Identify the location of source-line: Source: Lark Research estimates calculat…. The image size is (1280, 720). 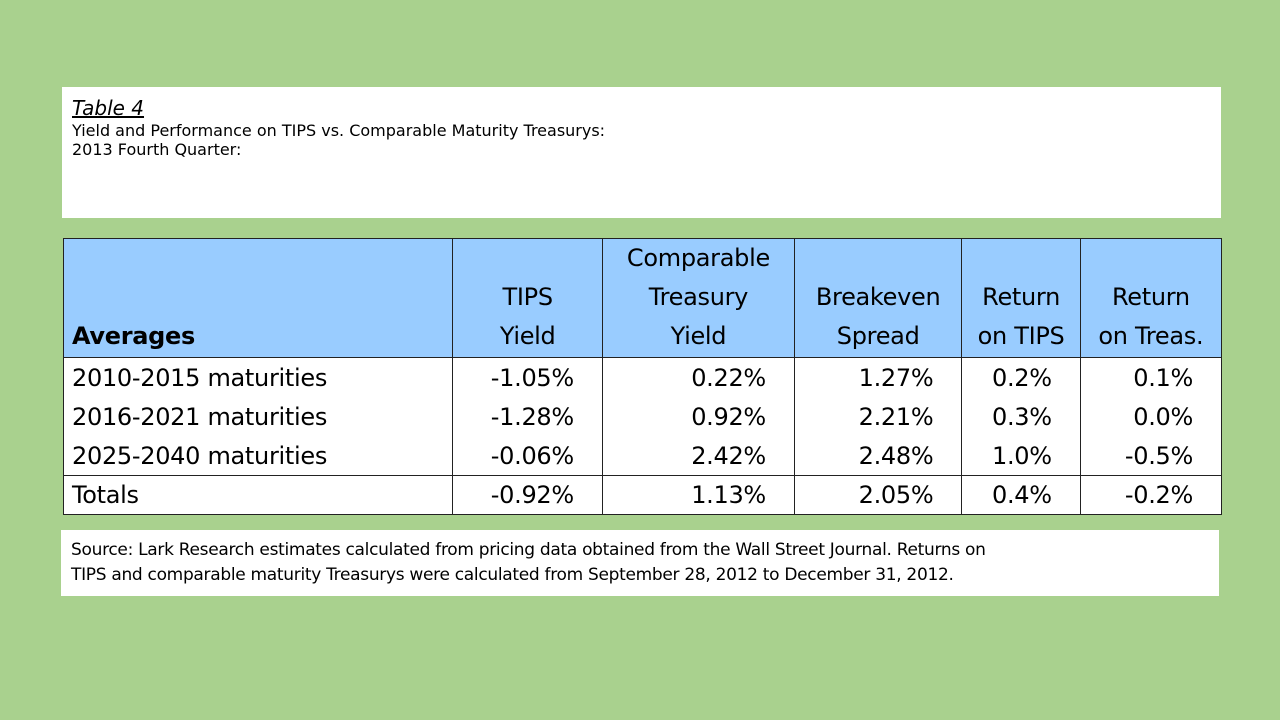
(528, 550).